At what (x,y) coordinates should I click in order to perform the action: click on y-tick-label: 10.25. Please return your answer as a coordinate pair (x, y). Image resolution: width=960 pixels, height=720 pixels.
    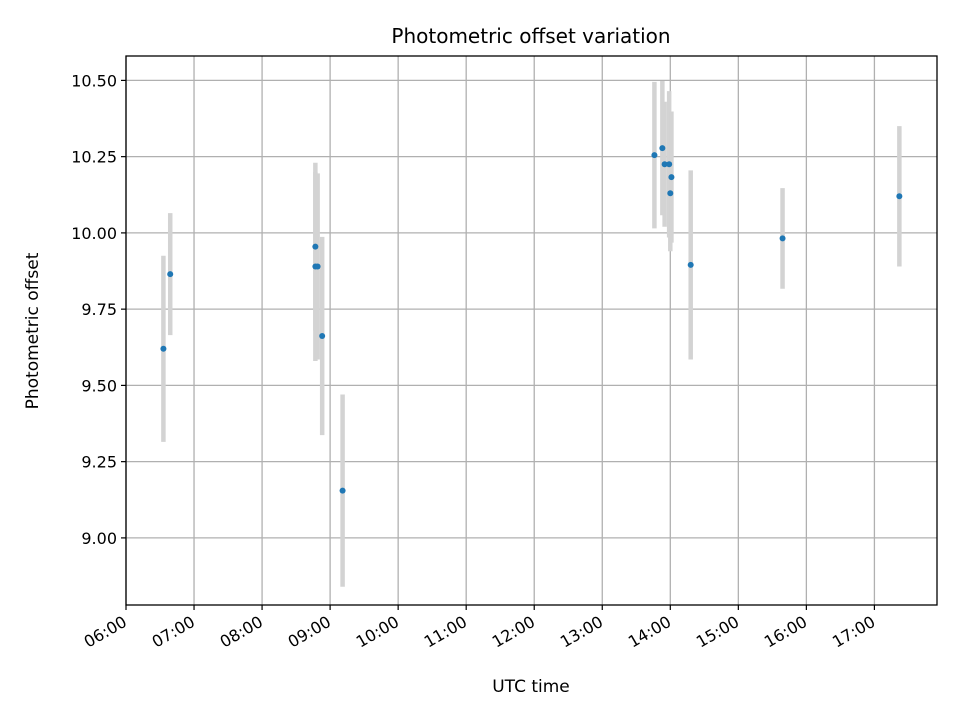
    Looking at the image, I should click on (94, 157).